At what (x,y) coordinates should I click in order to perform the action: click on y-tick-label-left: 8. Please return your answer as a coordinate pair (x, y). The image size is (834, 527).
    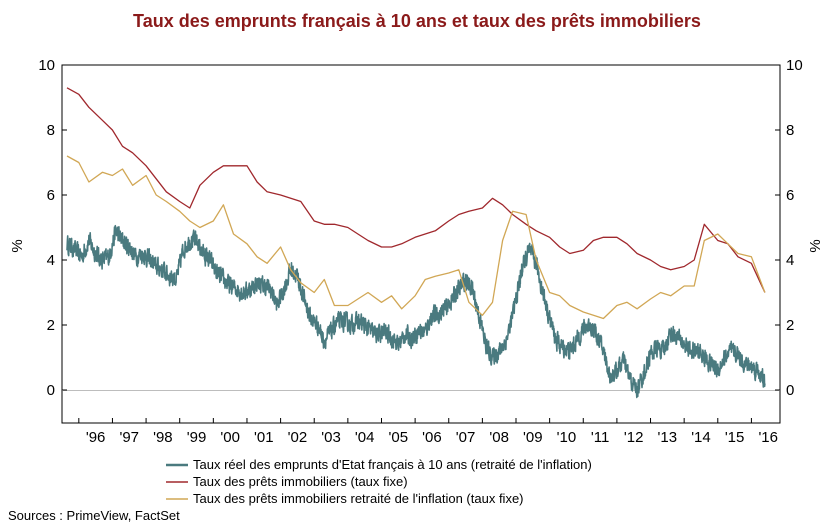
    Looking at the image, I should click on (51, 130).